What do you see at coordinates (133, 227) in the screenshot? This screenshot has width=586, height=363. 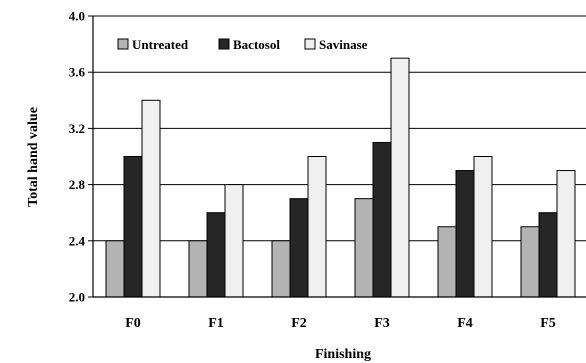 I see `bar-bactosol-f0` at bounding box center [133, 227].